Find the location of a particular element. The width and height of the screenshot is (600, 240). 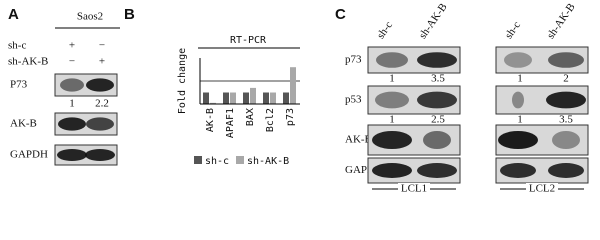

panel-label: C is located at coordinates (340, 14).